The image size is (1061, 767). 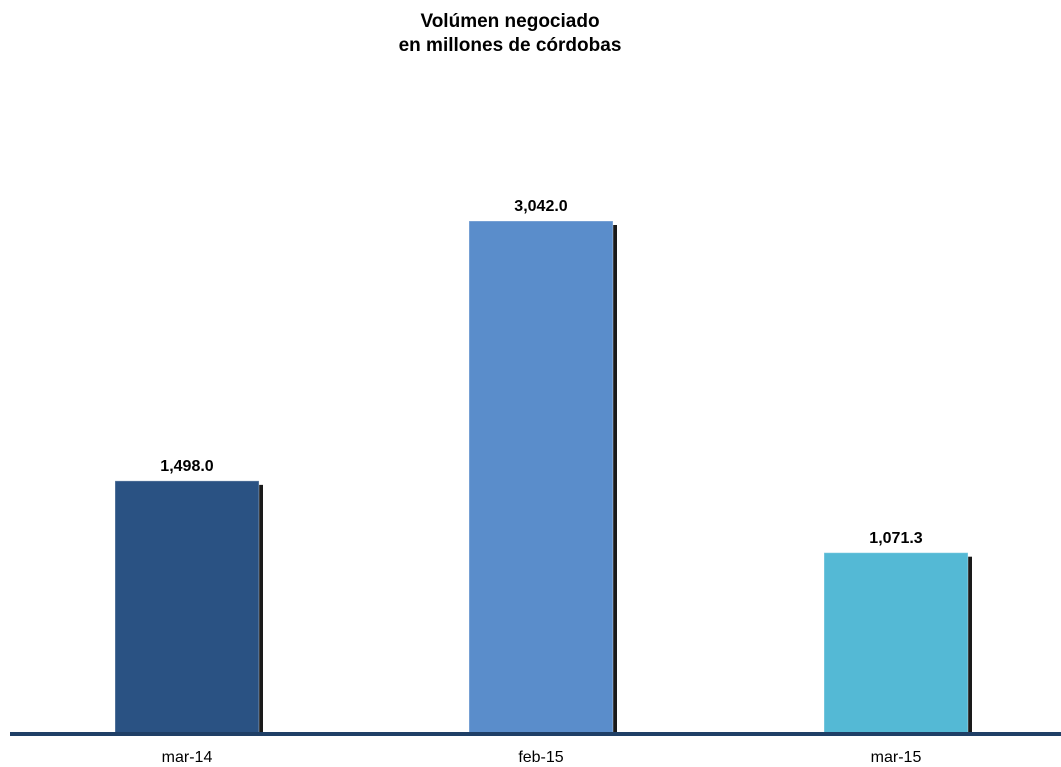 I want to click on value-label: 1,071.3, so click(x=895, y=538).